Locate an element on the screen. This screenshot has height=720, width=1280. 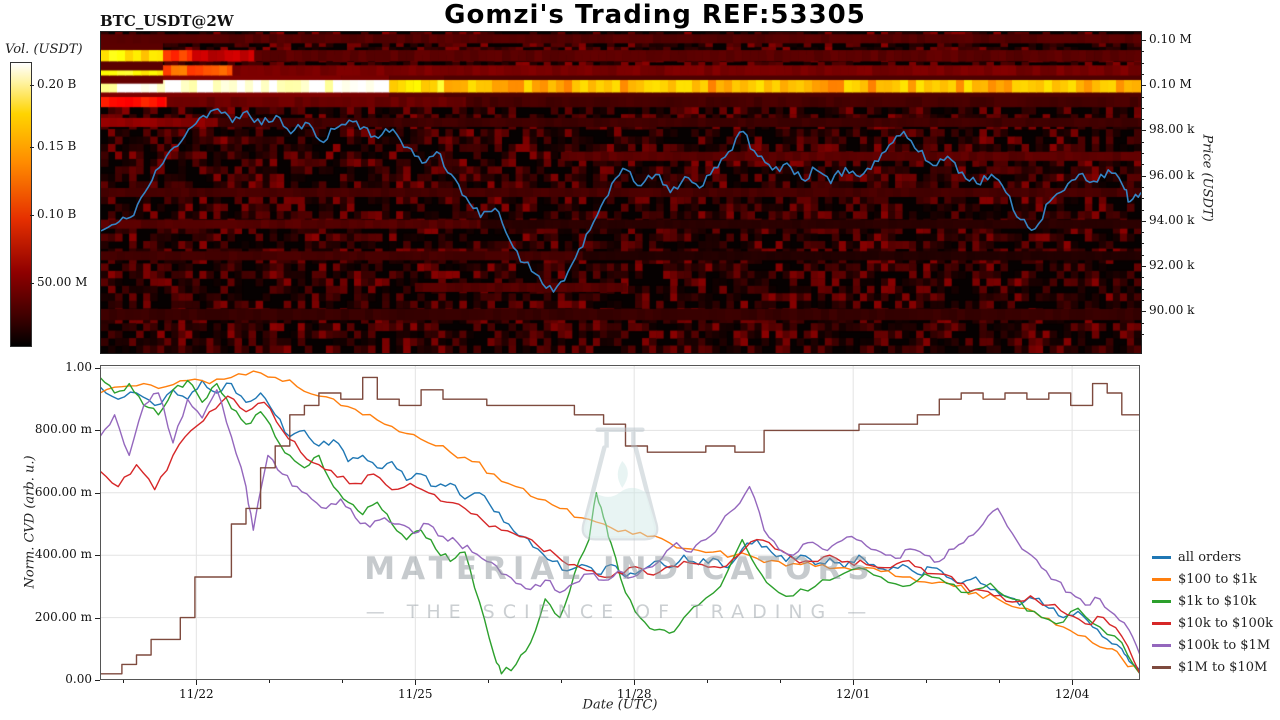
colorbar-tick-label: 50.00 M is located at coordinates (62, 281).